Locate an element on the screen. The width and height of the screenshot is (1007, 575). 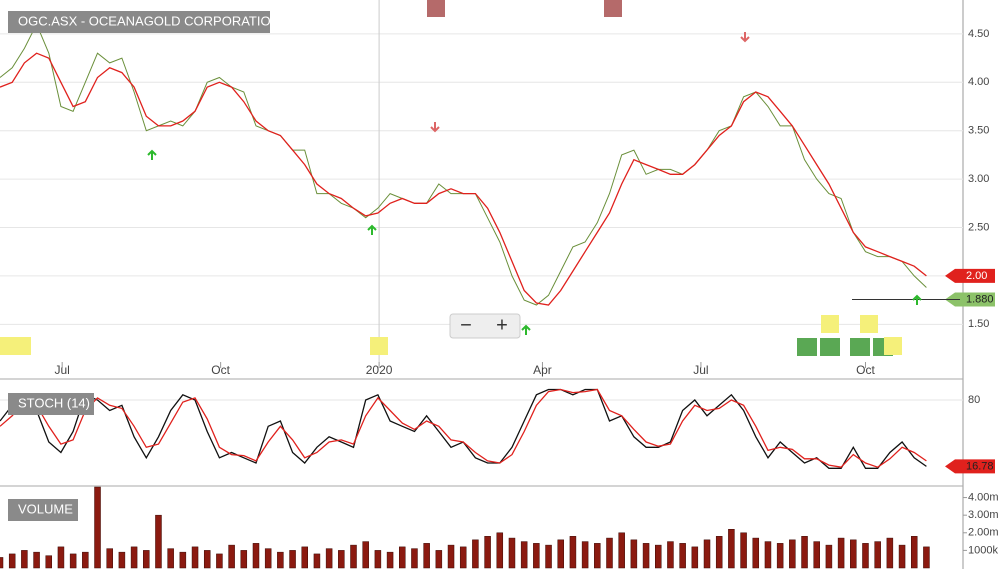
panel-title: STOCH (14) is located at coordinates (54, 402).